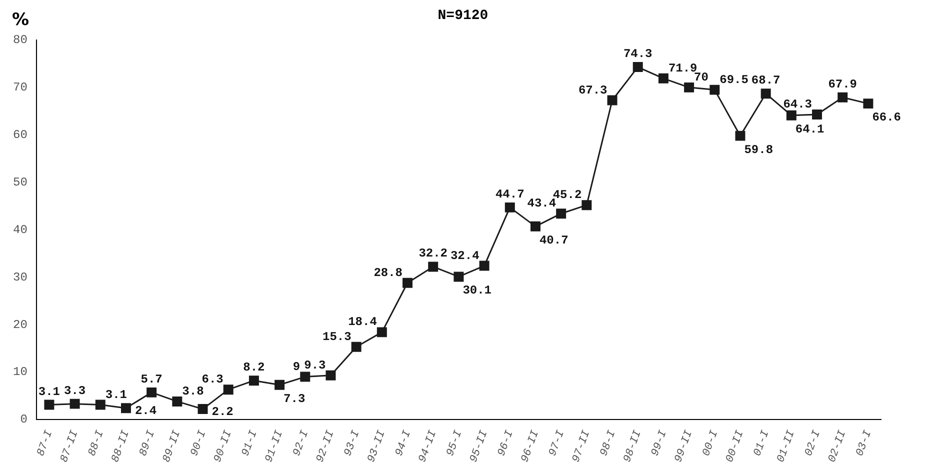  Describe the element at coordinates (553, 240) in the screenshot. I see `data-label: 40.7` at that location.